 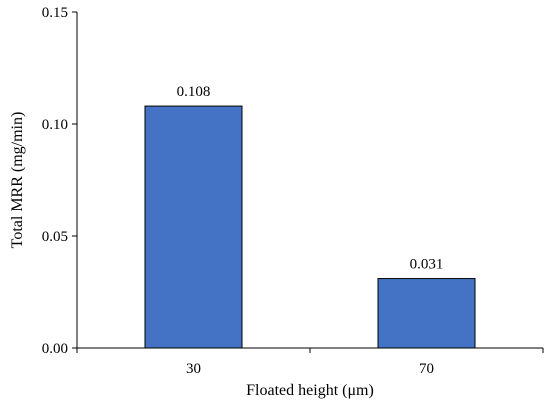 I want to click on y-axis-title: Total MRR (mg/min), so click(x=17, y=180).